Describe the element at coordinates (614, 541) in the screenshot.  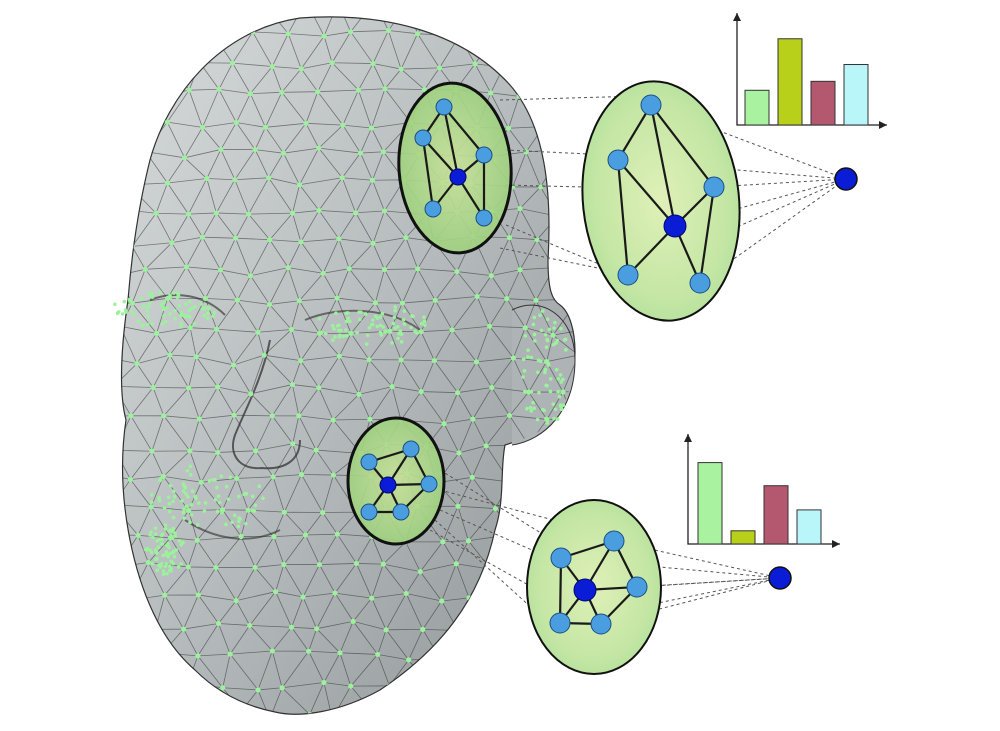
I see `graph-node` at that location.